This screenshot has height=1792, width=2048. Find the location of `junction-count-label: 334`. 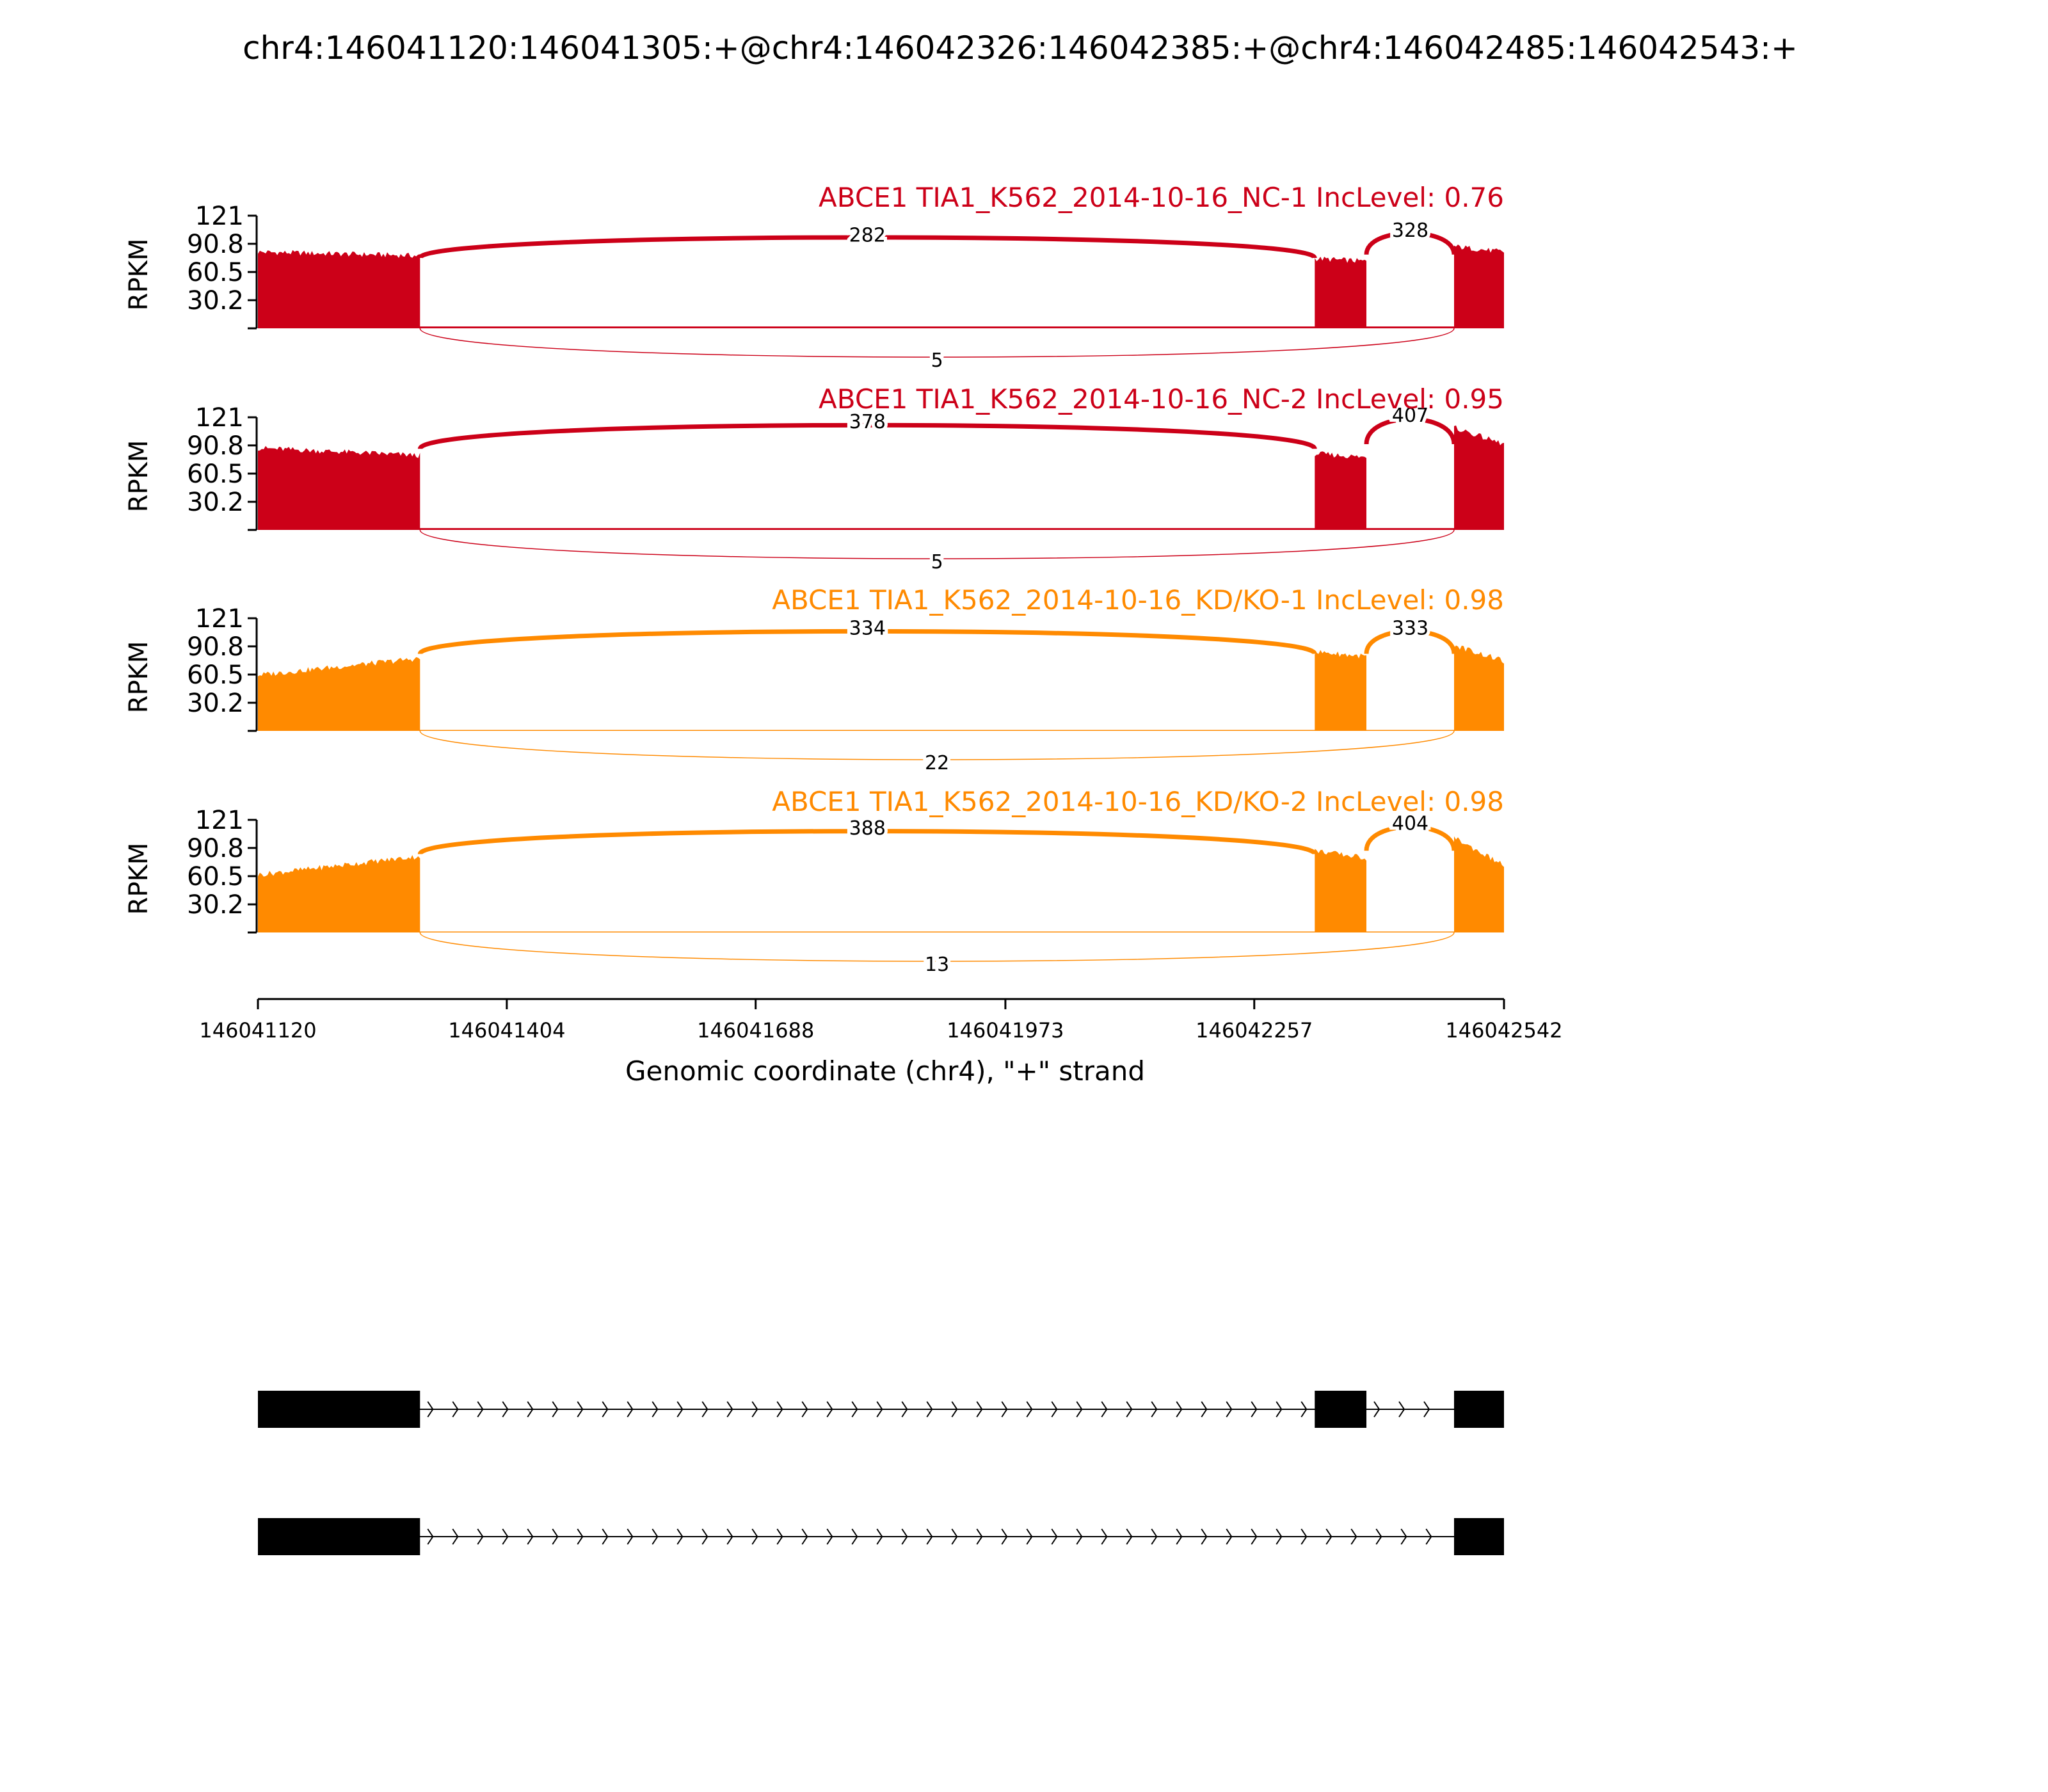

junction-count-label: 334 is located at coordinates (867, 629).